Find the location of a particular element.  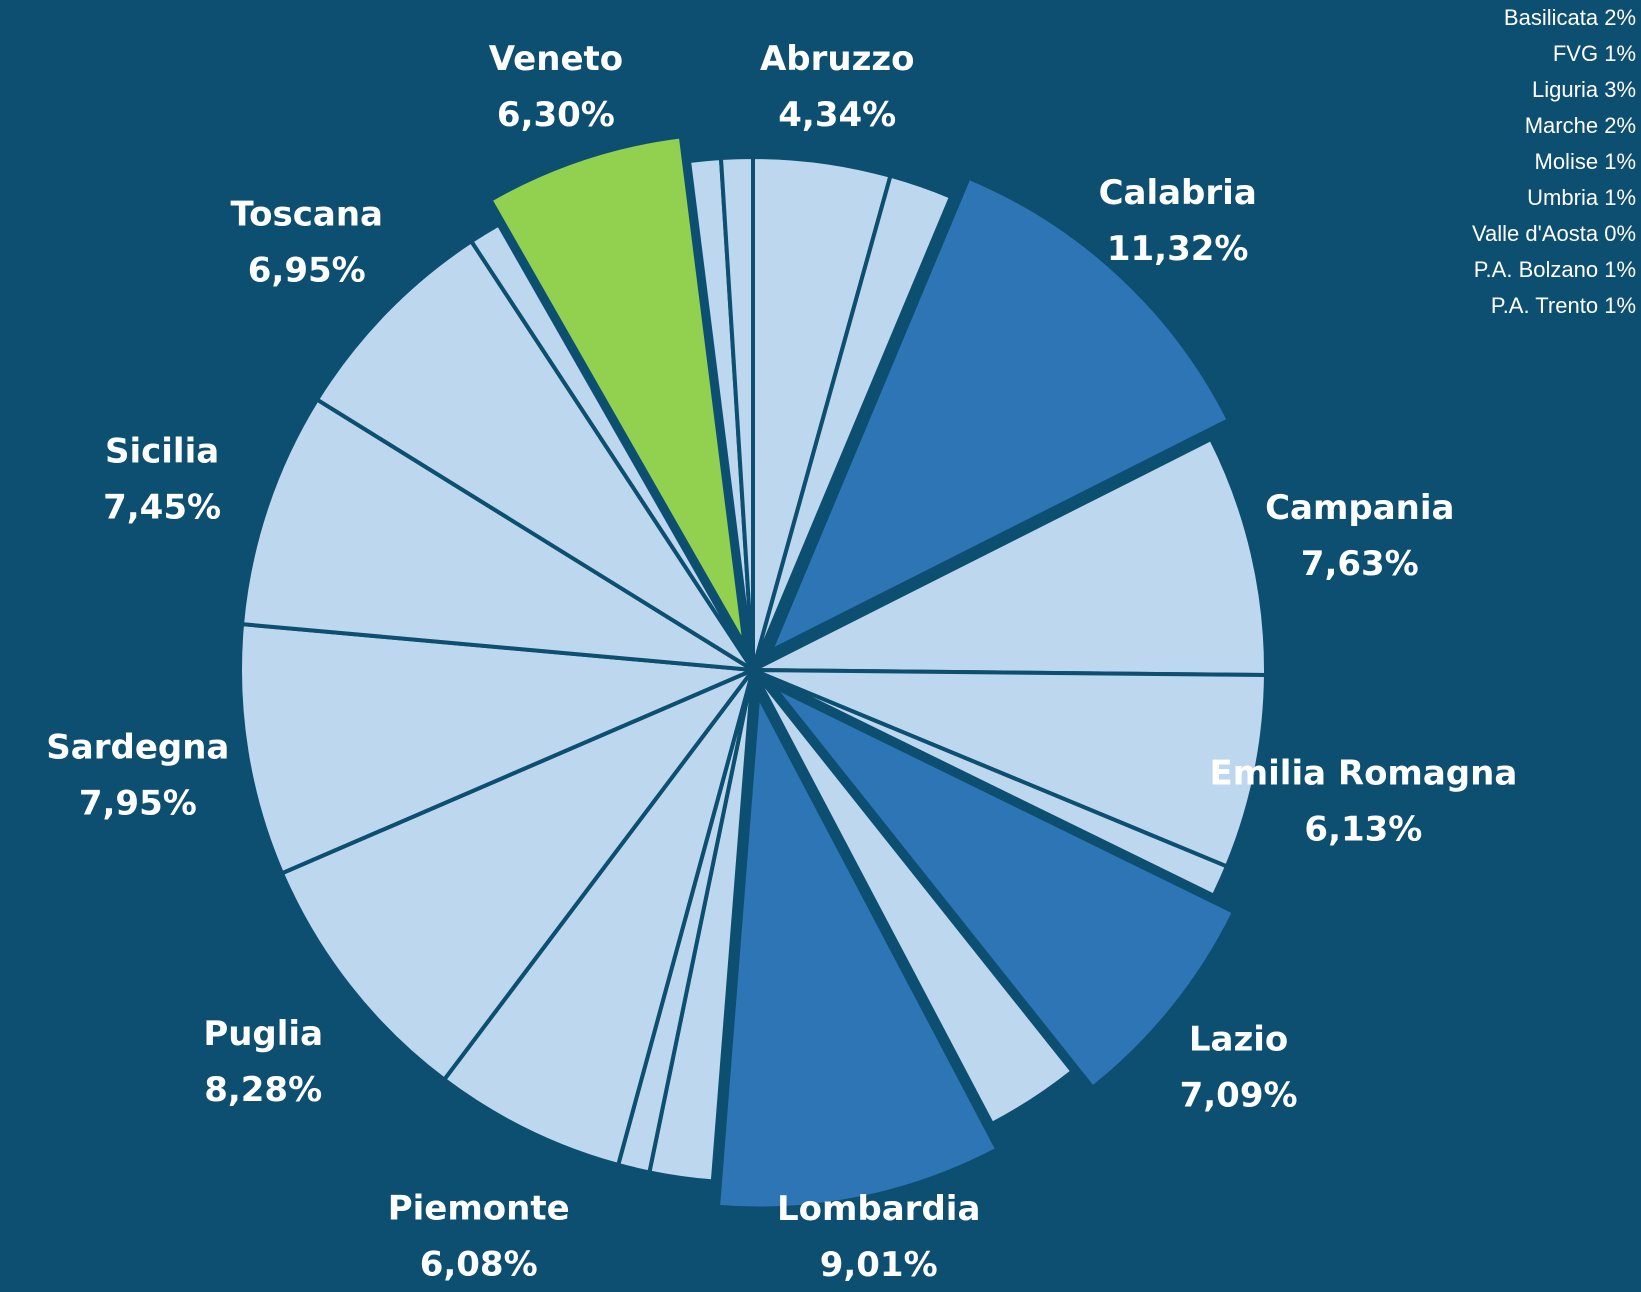

slice-name: Emilia Romagna is located at coordinates (1364, 774).